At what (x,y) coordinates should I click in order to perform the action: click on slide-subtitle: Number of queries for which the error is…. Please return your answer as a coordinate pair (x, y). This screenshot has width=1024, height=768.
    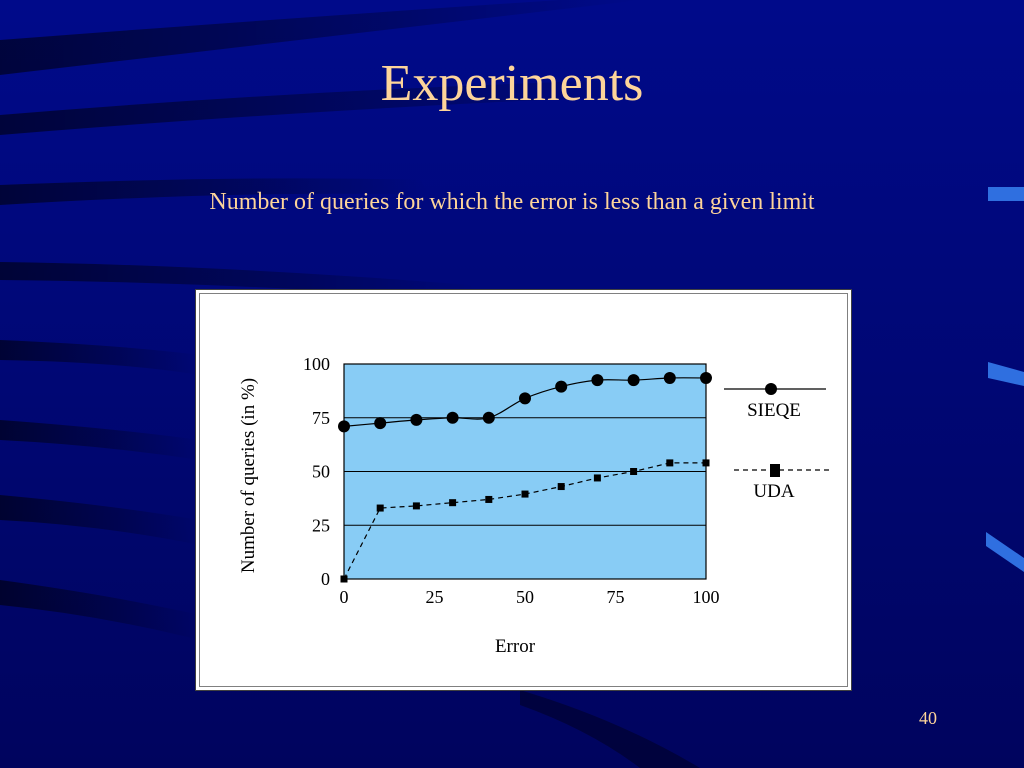
    Looking at the image, I should click on (512, 202).